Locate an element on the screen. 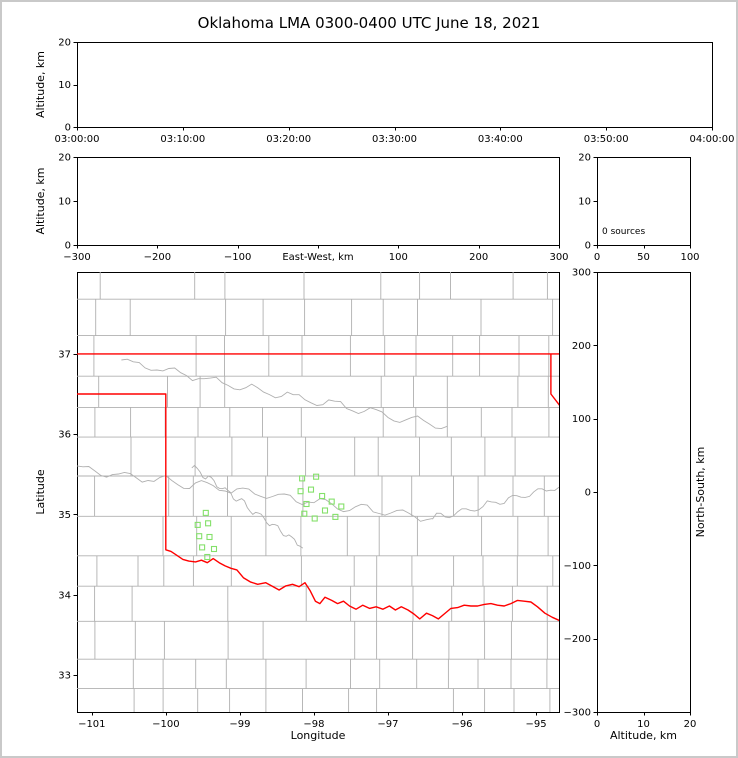 The width and height of the screenshot is (738, 758). x-tick-label: −300 is located at coordinates (76, 257).